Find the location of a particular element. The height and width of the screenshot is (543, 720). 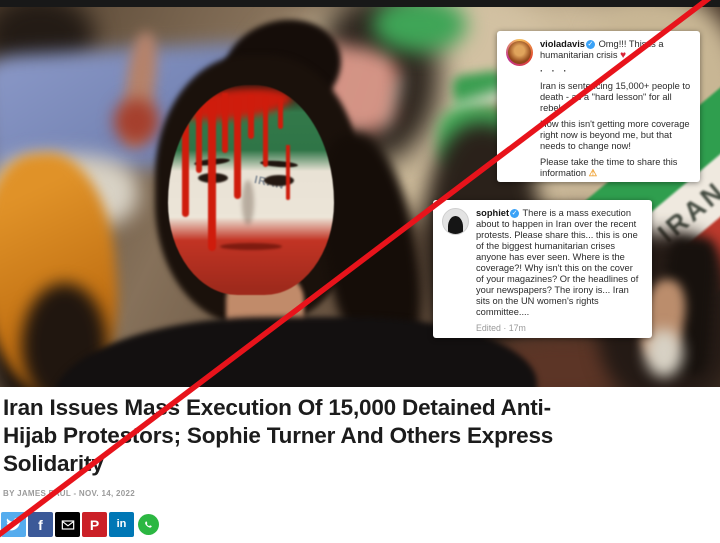

username-violadavis: violadavis is located at coordinates (562, 44).